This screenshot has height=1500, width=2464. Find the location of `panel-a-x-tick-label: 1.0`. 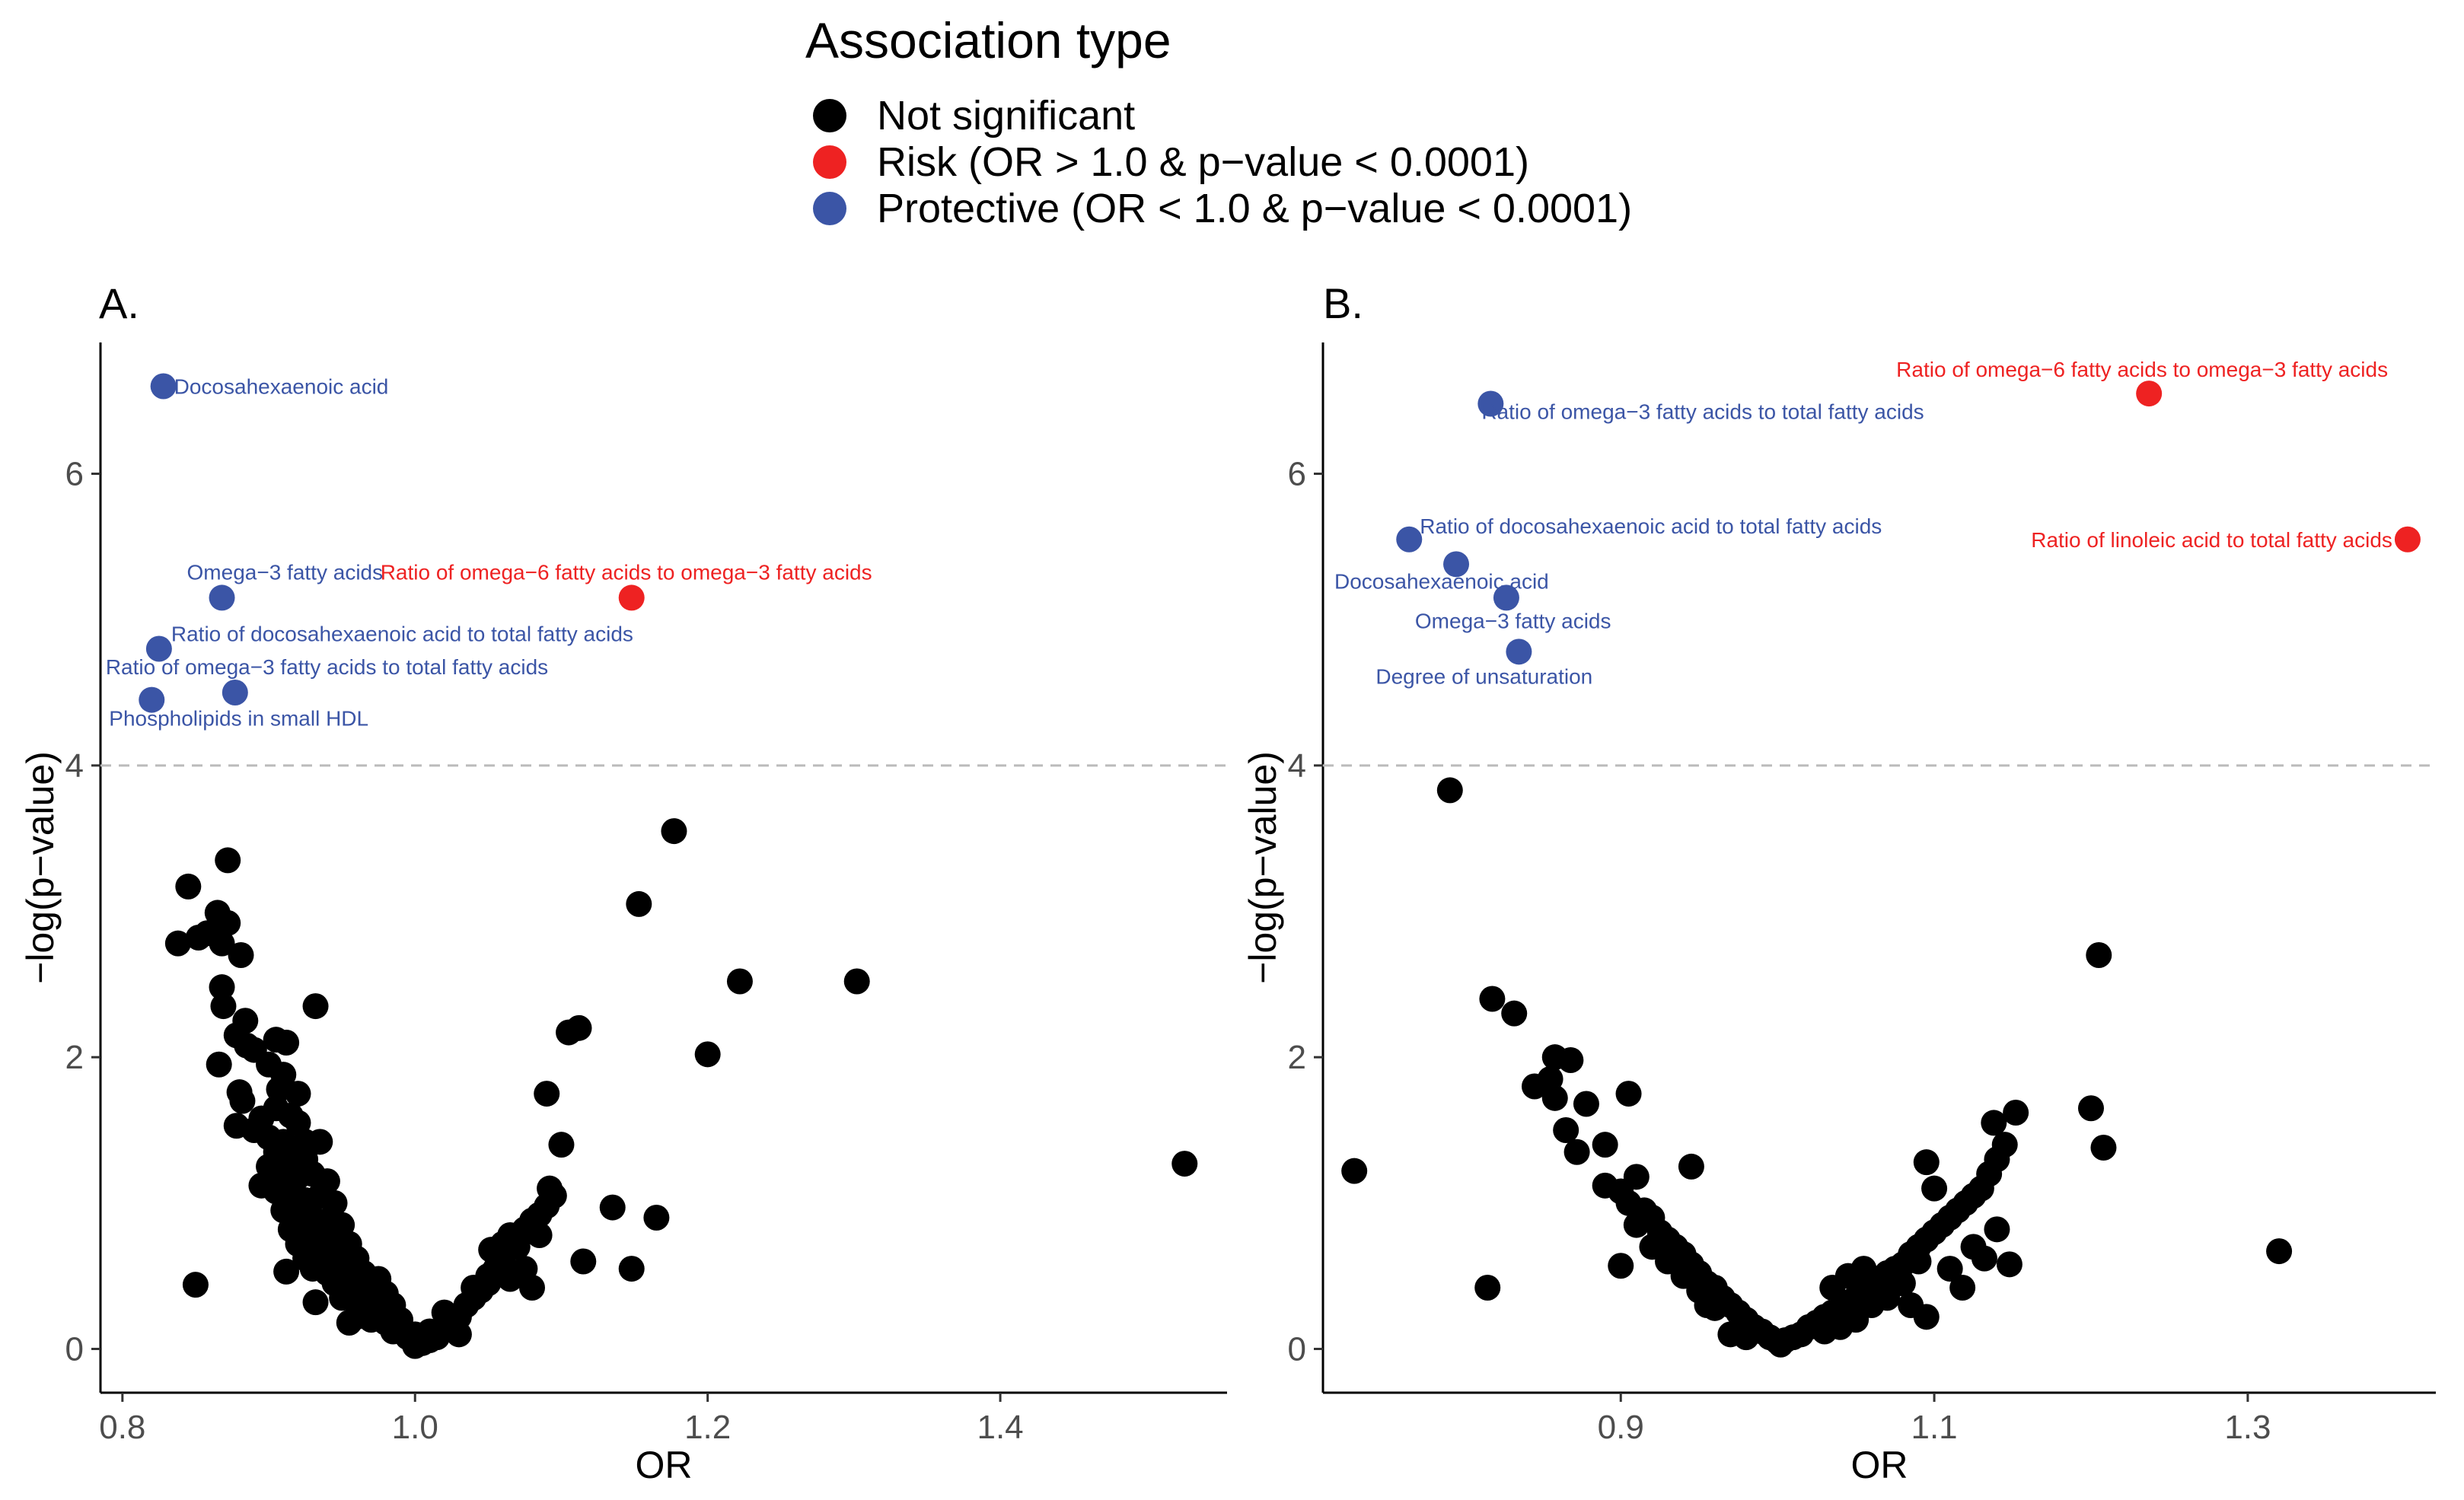

panel-a-x-tick-label: 1.0 is located at coordinates (415, 1427).